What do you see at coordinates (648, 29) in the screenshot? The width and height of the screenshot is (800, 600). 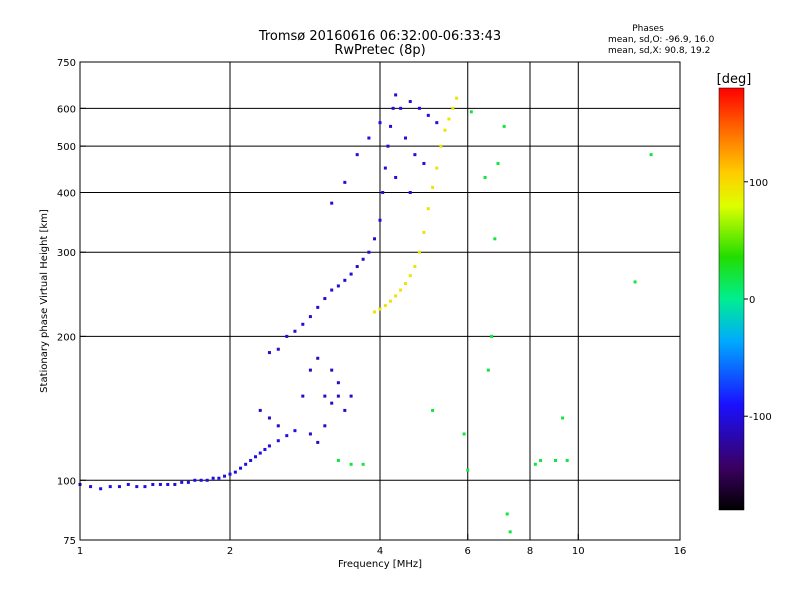 I see `phase-stats-title: Phases` at bounding box center [648, 29].